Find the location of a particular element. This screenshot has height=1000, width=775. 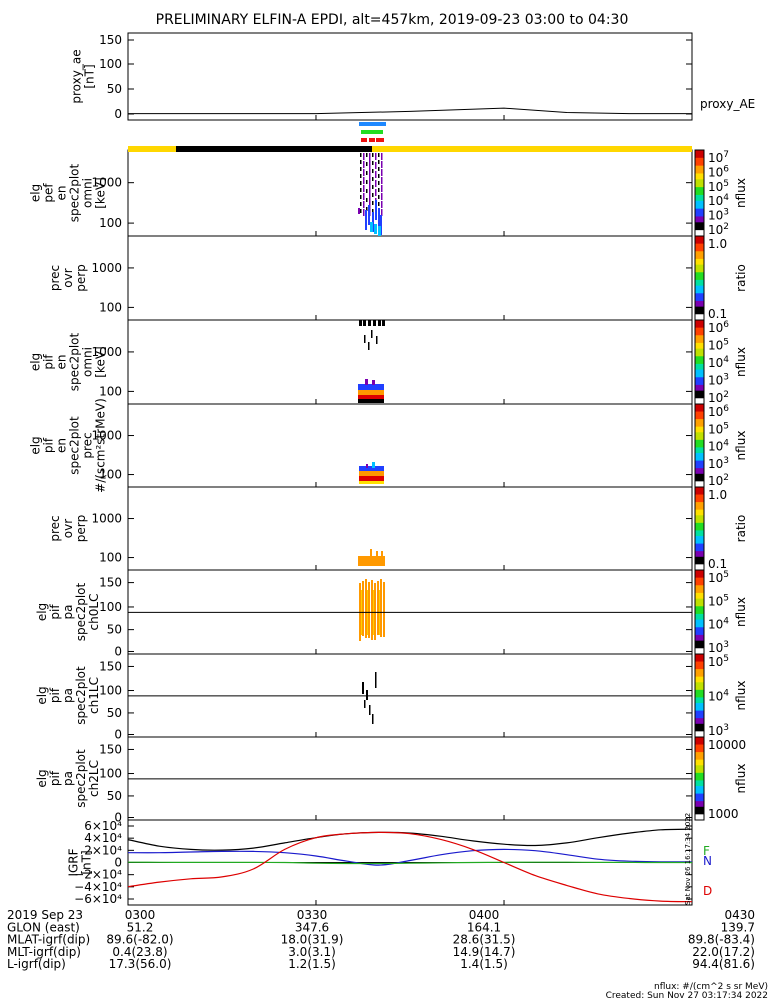

footer-row-label: GLON (east) is located at coordinates (43, 927).